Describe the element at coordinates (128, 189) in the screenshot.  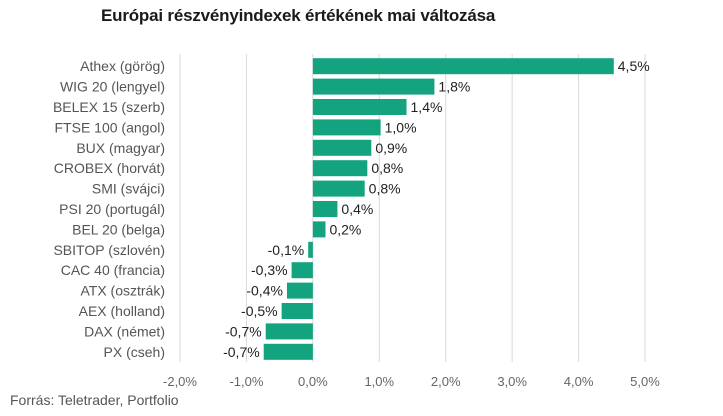
I see `category-label: SMI (svájci)` at that location.